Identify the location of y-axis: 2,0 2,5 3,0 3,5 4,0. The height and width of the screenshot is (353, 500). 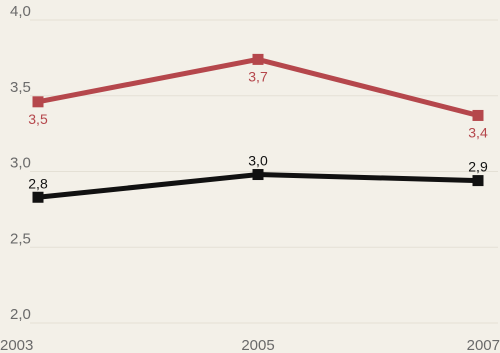
(20, 163).